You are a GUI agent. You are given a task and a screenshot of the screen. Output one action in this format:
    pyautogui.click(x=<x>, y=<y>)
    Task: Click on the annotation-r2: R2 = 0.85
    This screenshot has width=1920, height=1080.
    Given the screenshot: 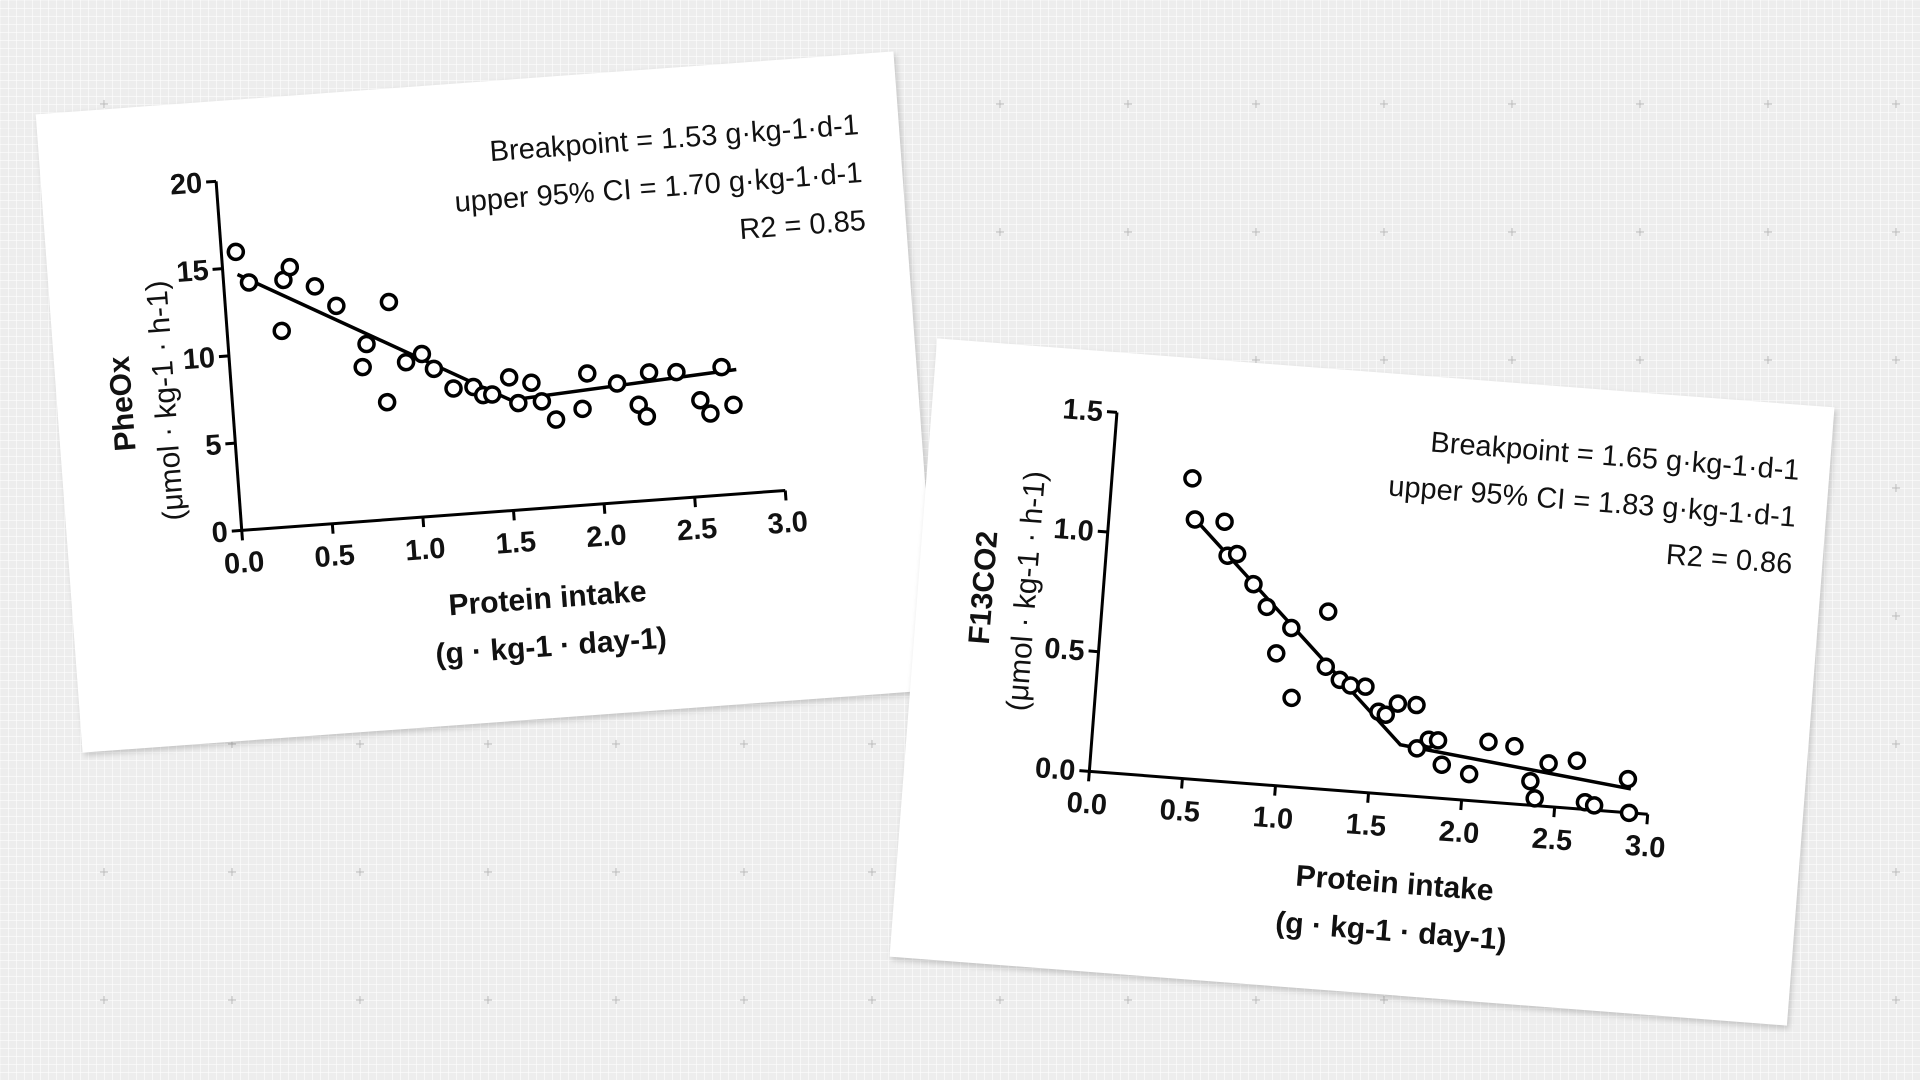 What is the action you would take?
    pyautogui.click(x=802, y=225)
    